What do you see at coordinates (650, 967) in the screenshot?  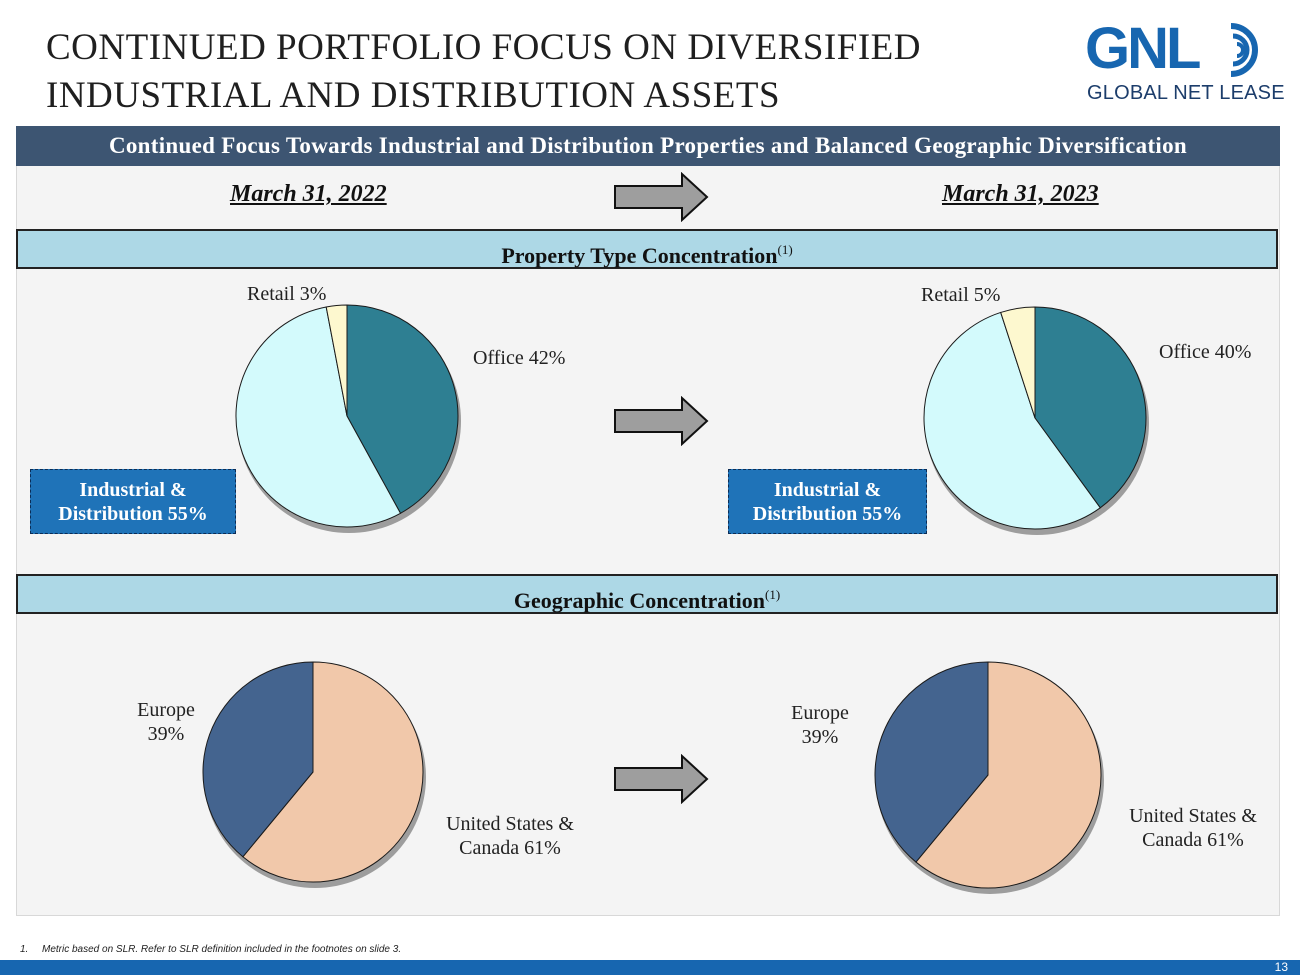 I see `footer-bar: 13` at bounding box center [650, 967].